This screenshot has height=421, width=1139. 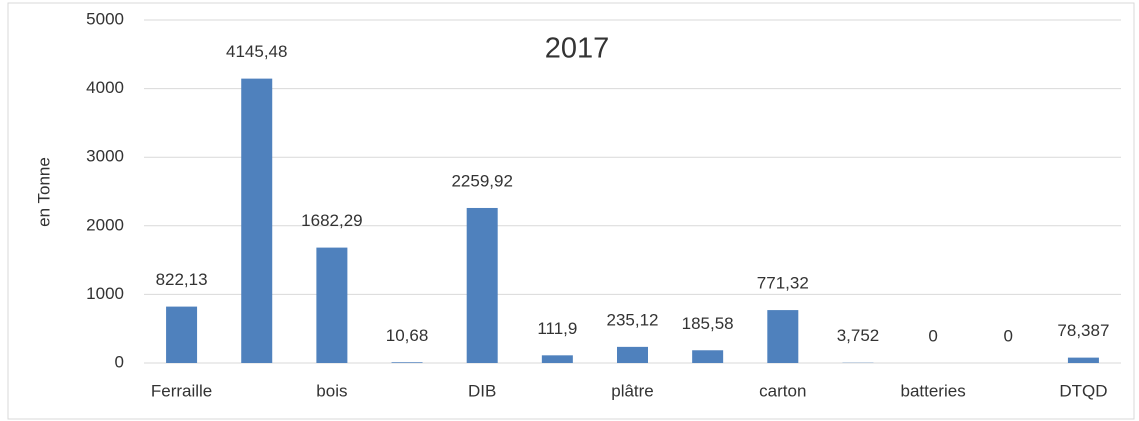 I want to click on y-tick-label: 0, so click(x=119, y=361).